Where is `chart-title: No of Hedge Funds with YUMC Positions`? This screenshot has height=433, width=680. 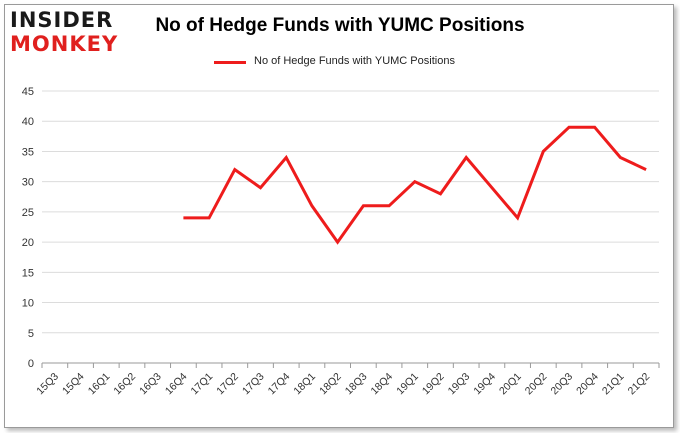
chart-title: No of Hedge Funds with YUMC Positions is located at coordinates (340, 25).